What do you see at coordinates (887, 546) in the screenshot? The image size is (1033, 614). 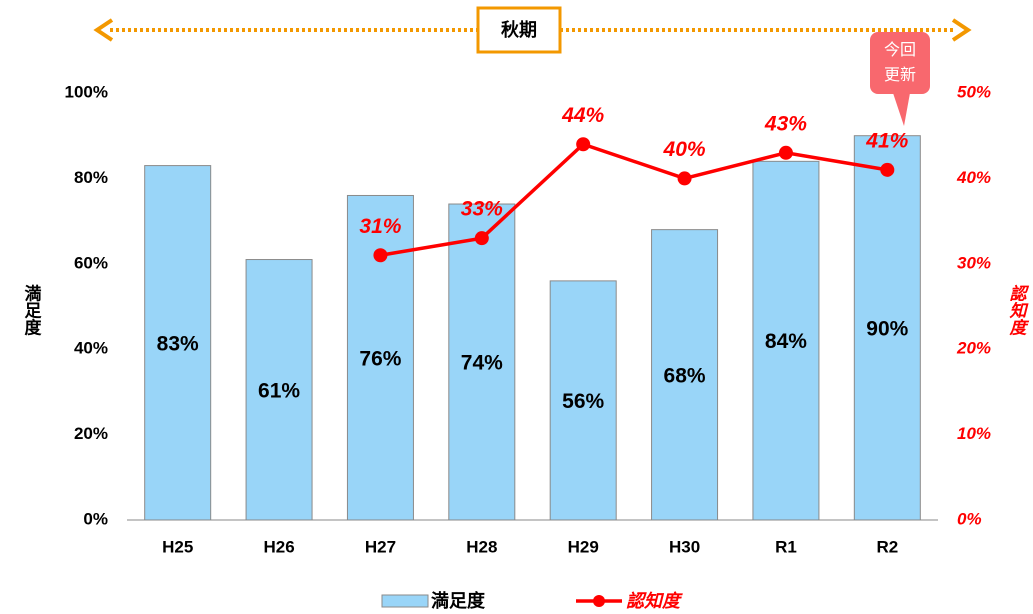 I see `x-tick-label: R2` at bounding box center [887, 546].